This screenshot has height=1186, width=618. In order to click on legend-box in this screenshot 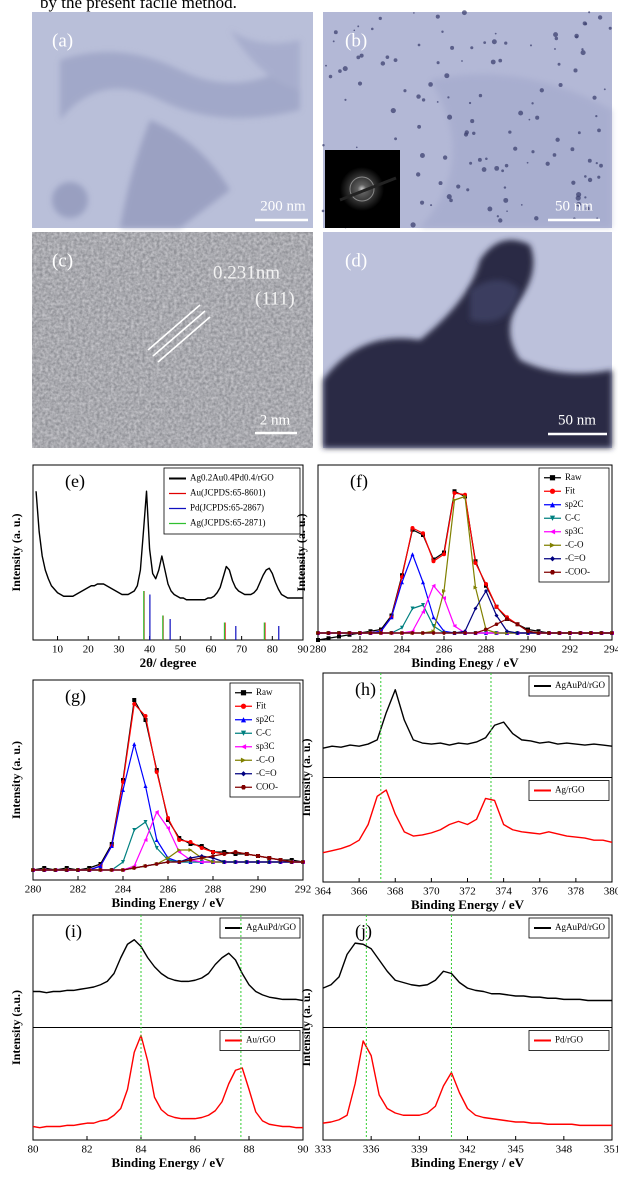, I will do `click(265, 740)`.